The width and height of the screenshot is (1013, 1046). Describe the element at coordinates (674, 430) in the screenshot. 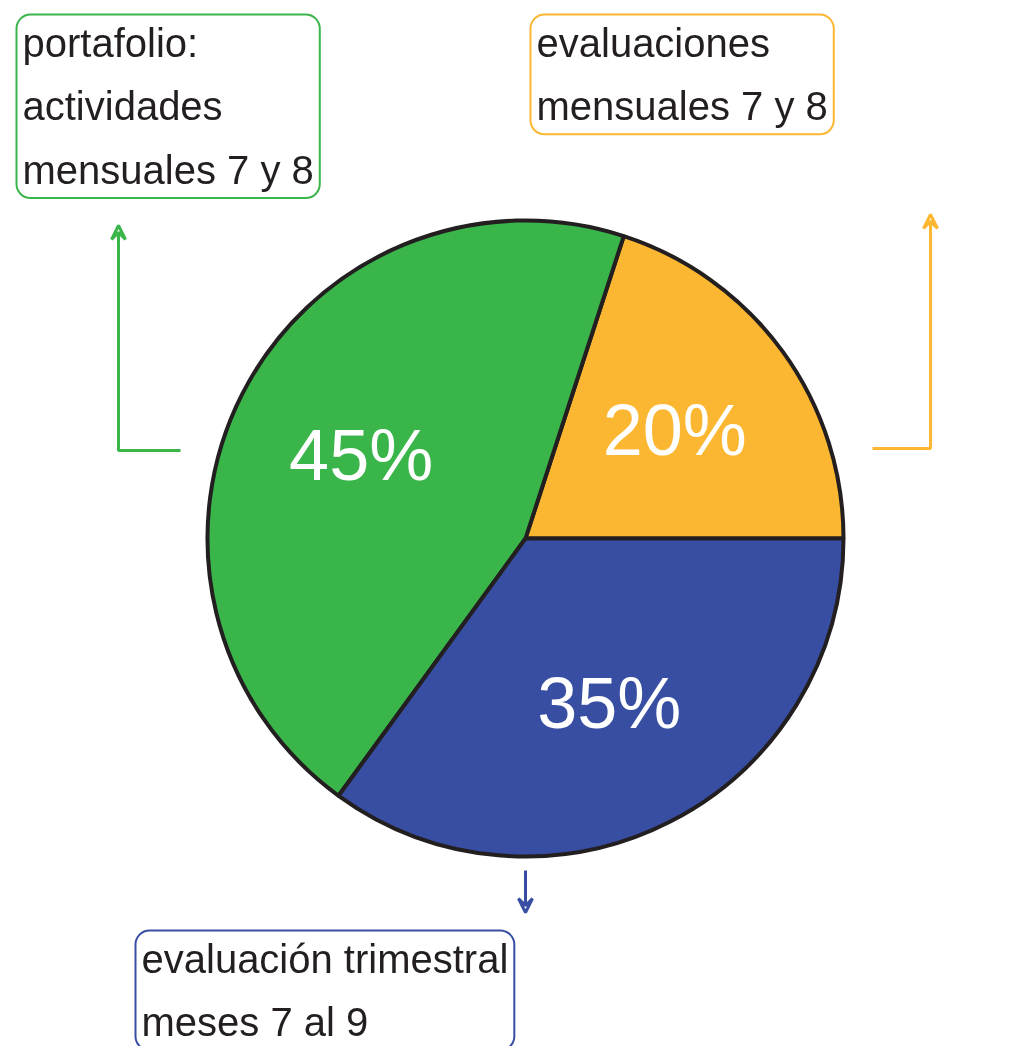

I see `data-label: 20%` at that location.